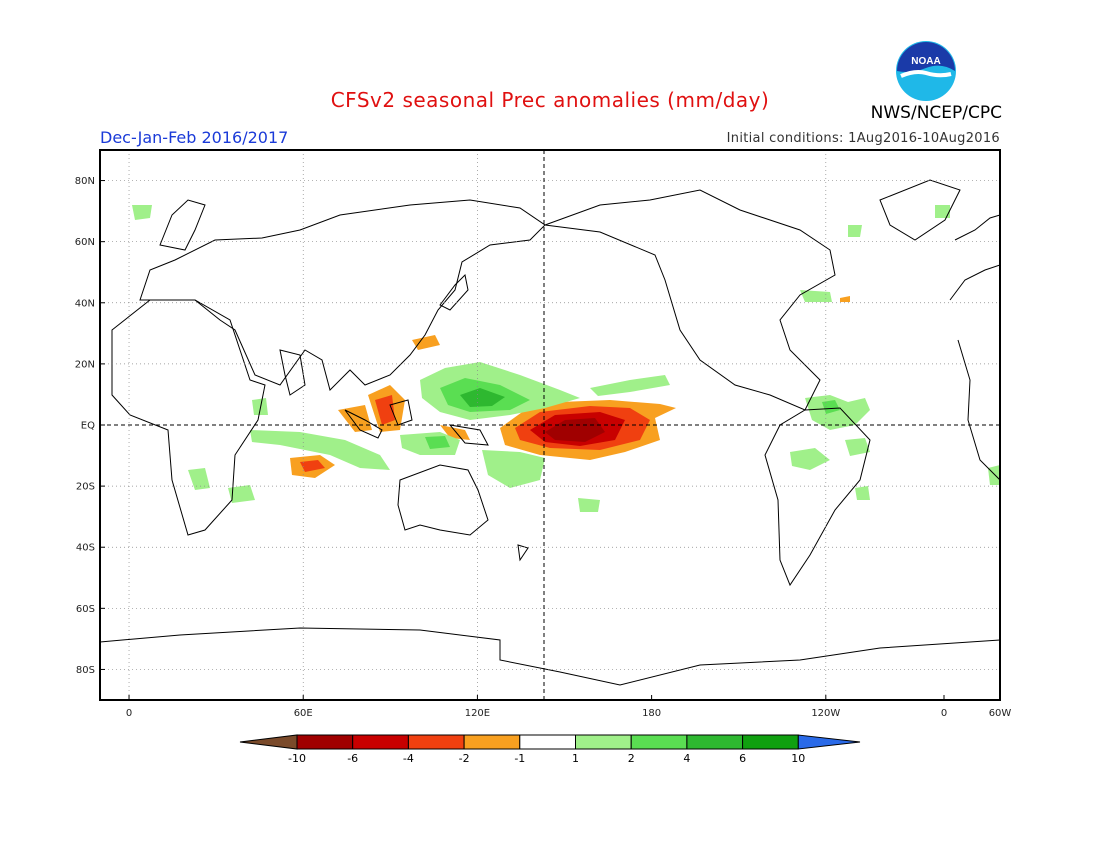 The width and height of the screenshot is (1100, 850). Describe the element at coordinates (268, 742) in the screenshot. I see `colorbar-arrow-low` at that location.